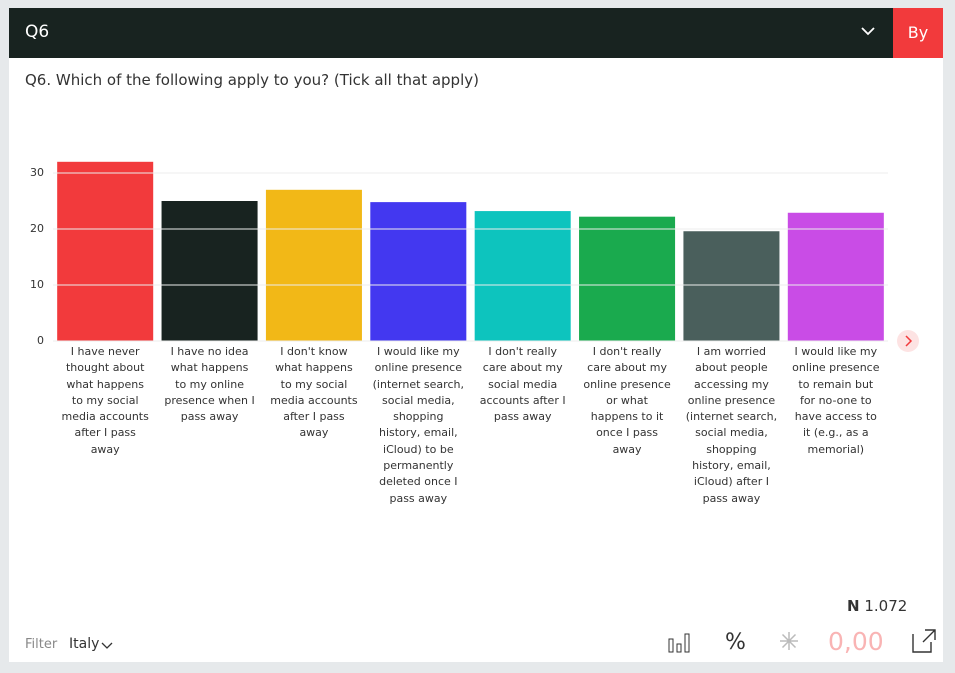 Image resolution: width=955 pixels, height=673 pixels. I want to click on filter-value: Italy, so click(84, 644).